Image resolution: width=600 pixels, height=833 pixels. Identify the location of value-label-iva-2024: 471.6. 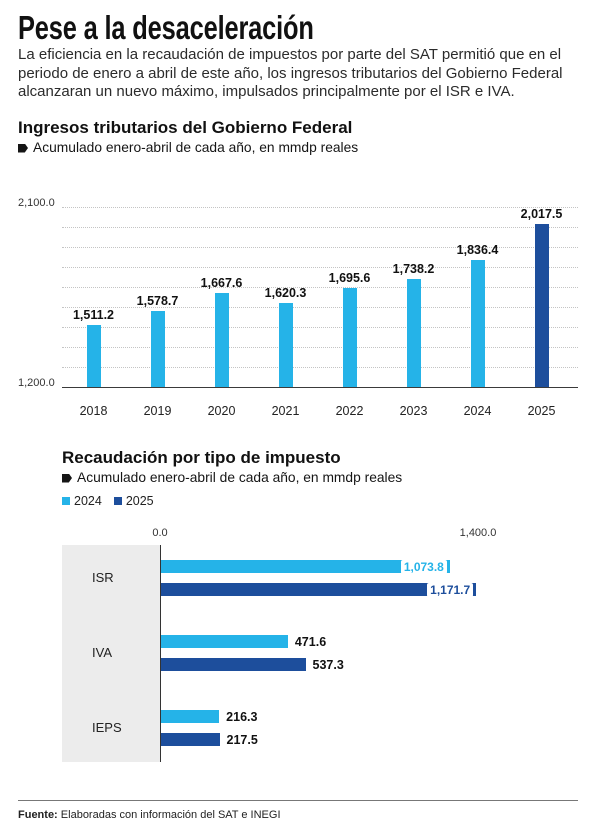
(310, 641).